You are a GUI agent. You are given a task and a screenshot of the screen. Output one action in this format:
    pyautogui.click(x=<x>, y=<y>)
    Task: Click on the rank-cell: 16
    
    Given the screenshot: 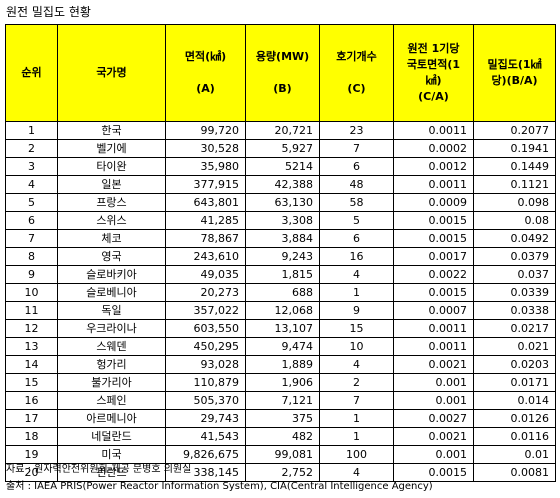 What is the action you would take?
    pyautogui.click(x=31, y=400)
    